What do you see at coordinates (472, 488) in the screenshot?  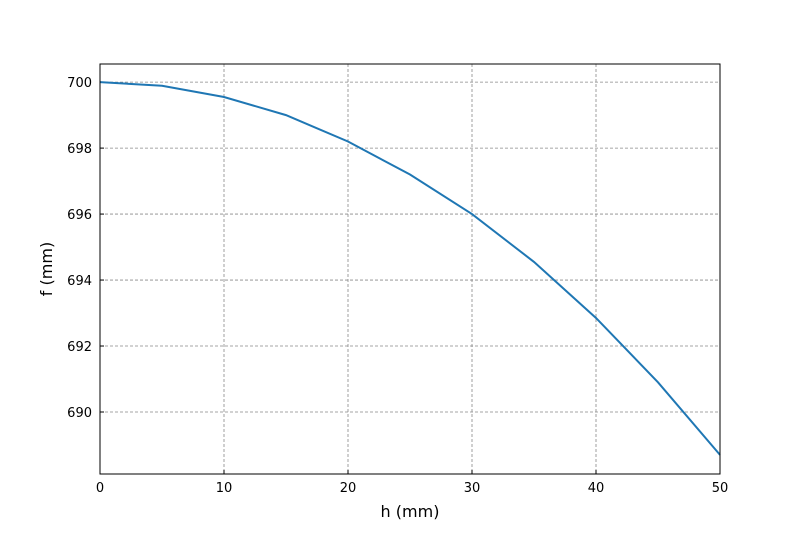 I see `x-tick-label: 30` at bounding box center [472, 488].